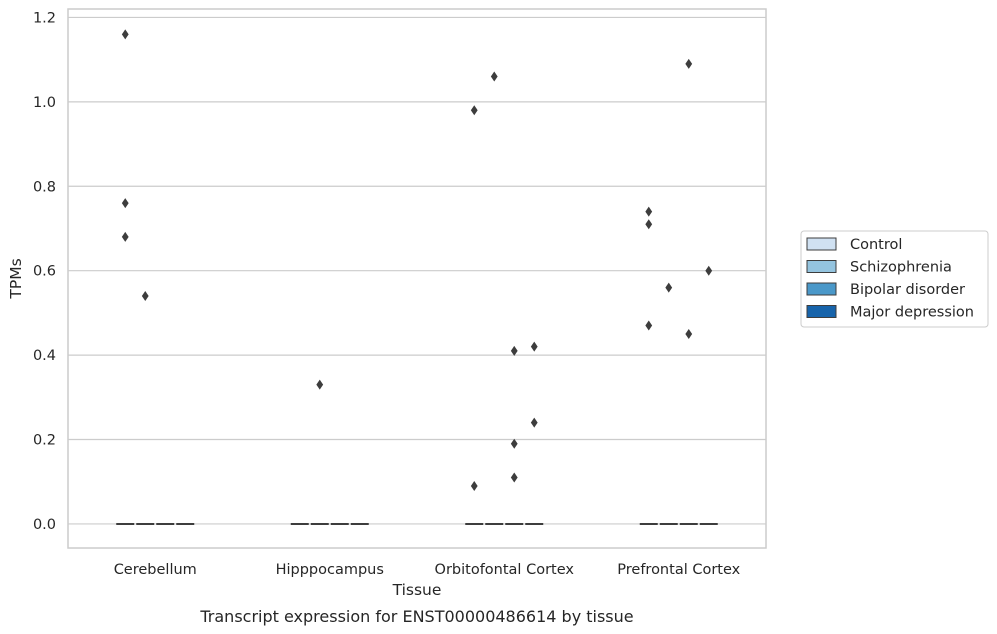 Image resolution: width=997 pixels, height=634 pixels. Describe the element at coordinates (901, 268) in the screenshot. I see `legend-label: Schizophrenia` at that location.